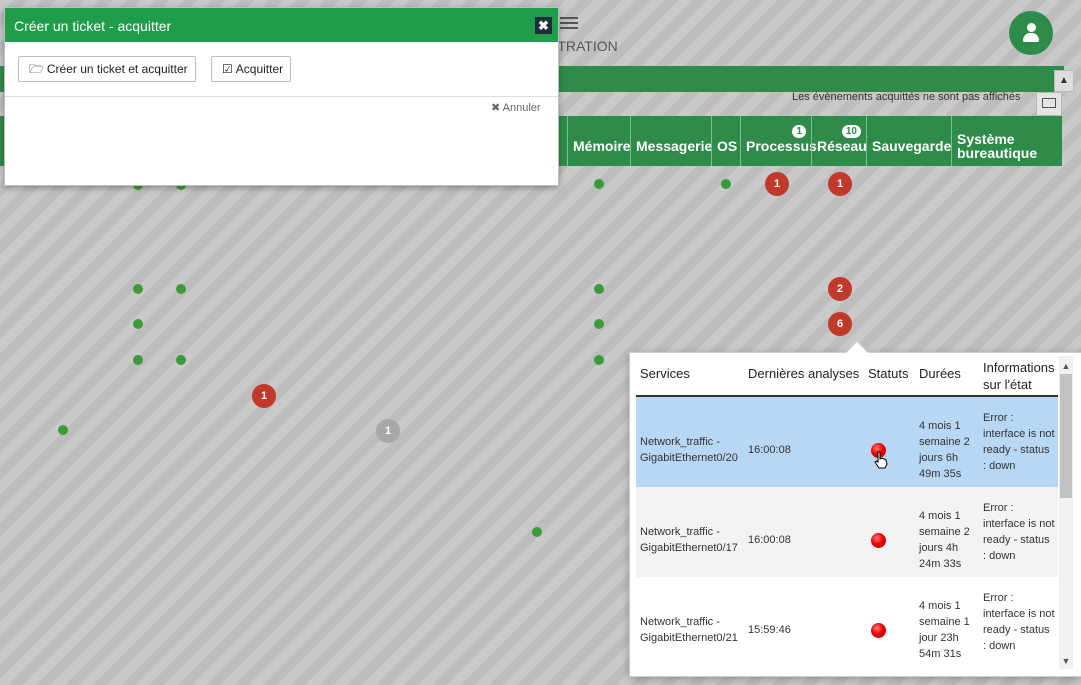  I want to click on times-icon: ✖, so click(497, 108).